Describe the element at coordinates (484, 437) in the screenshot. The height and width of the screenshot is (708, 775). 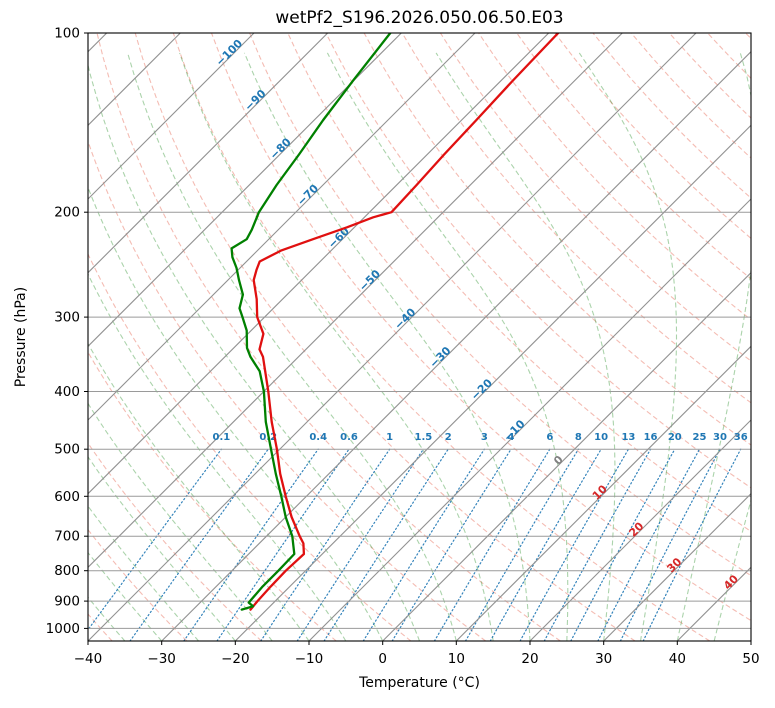
I see `mixing-ratio-label: 3` at that location.